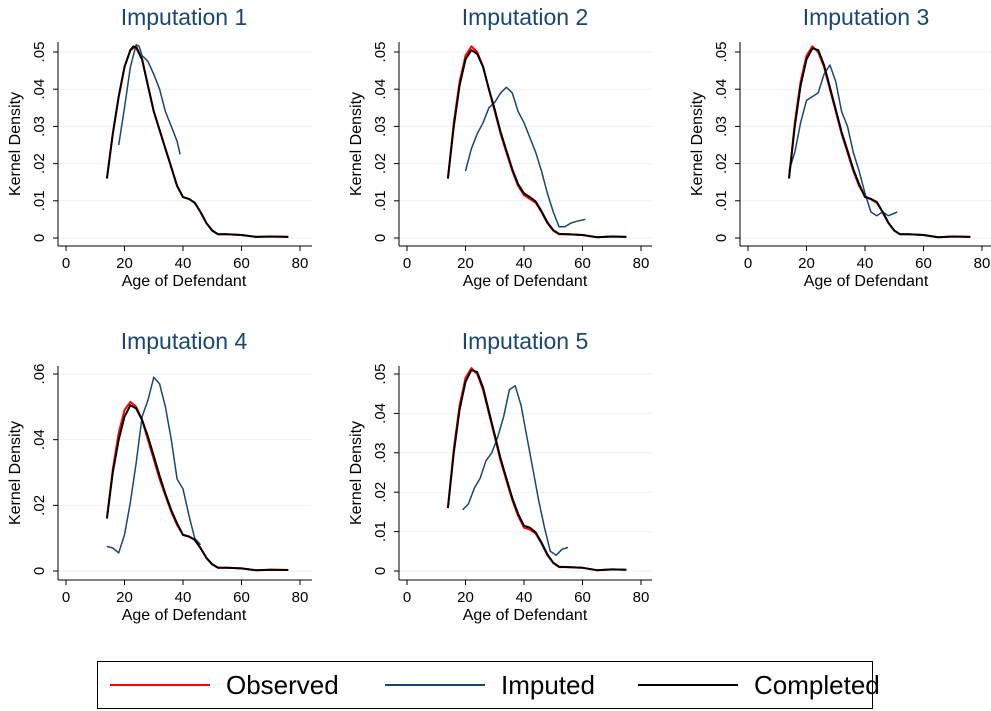 The height and width of the screenshot is (711, 991). What do you see at coordinates (435, 685) in the screenshot?
I see `legend-swatch-imputed` at bounding box center [435, 685].